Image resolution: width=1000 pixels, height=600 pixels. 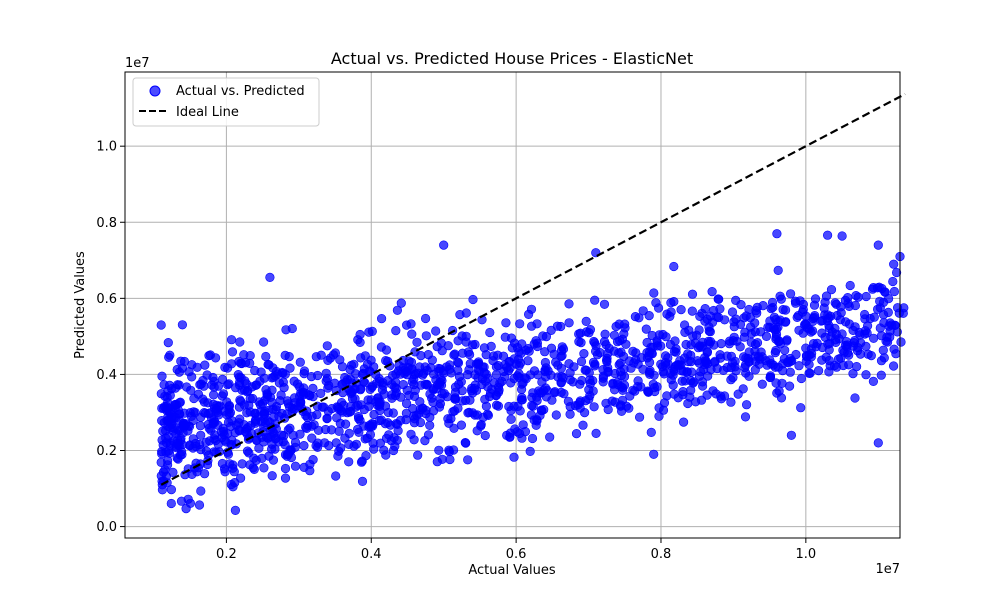 What do you see at coordinates (371, 554) in the screenshot?
I see `x-tick-label: 0.4` at bounding box center [371, 554].